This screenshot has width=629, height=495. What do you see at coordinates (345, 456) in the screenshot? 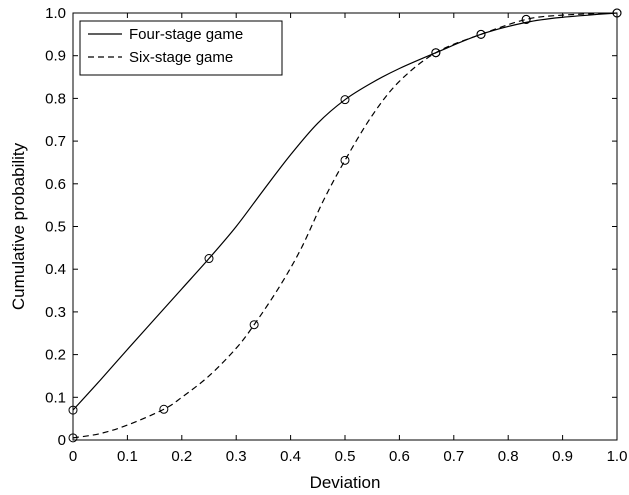
I see `x-tick-label: 0.5` at bounding box center [345, 456].